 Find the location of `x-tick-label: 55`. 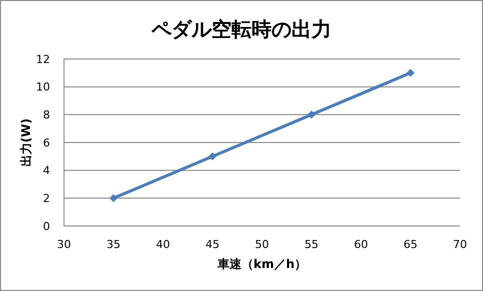

x-tick-label: 55 is located at coordinates (311, 244).